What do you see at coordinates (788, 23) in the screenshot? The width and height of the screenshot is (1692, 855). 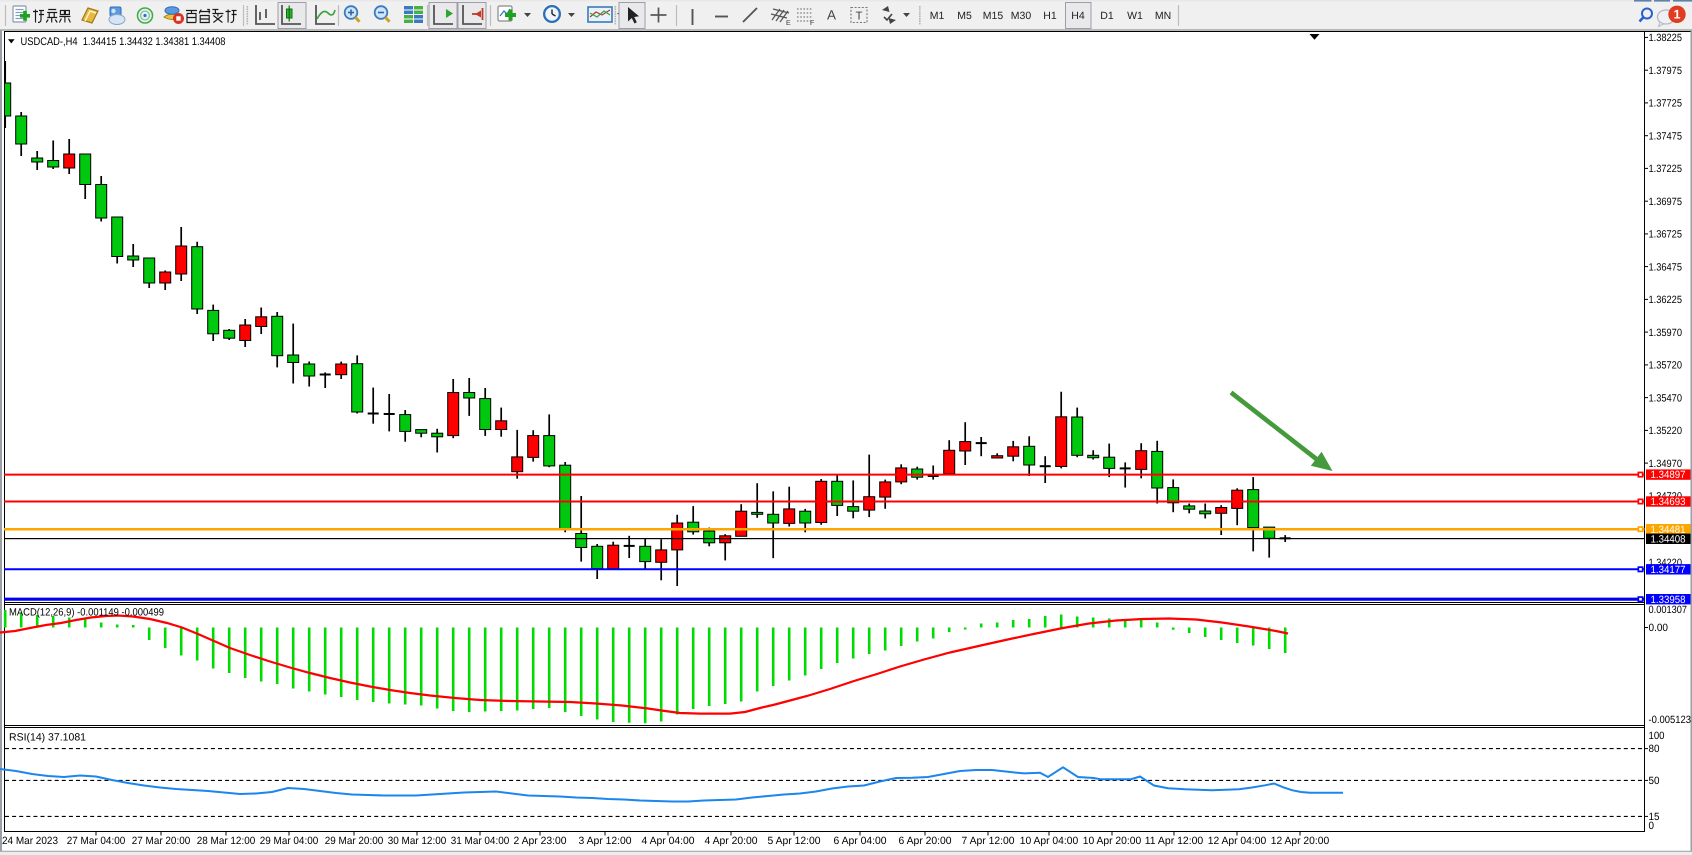 I see `svg-text: E` at bounding box center [788, 23].